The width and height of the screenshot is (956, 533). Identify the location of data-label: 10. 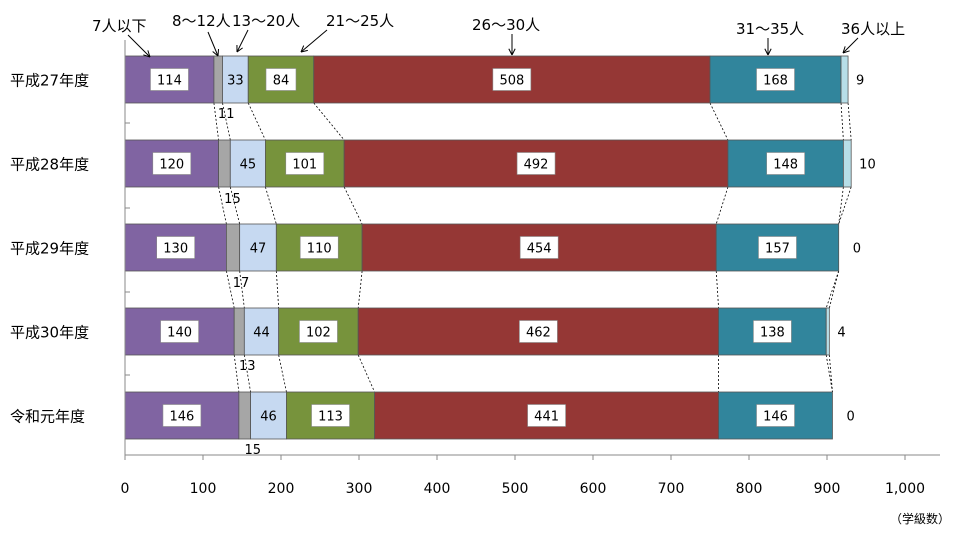
(867, 165).